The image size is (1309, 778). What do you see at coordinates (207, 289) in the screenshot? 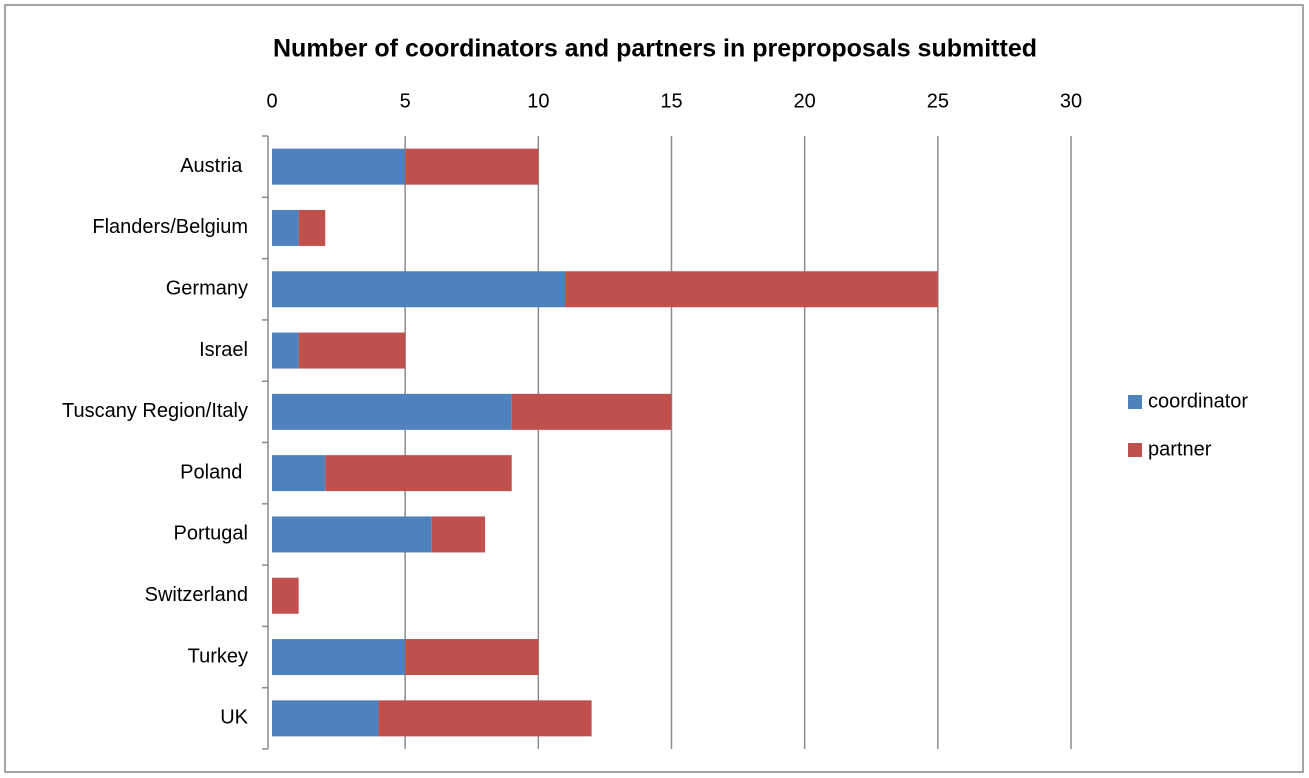
I see `y-tick-label: Germany` at bounding box center [207, 289].